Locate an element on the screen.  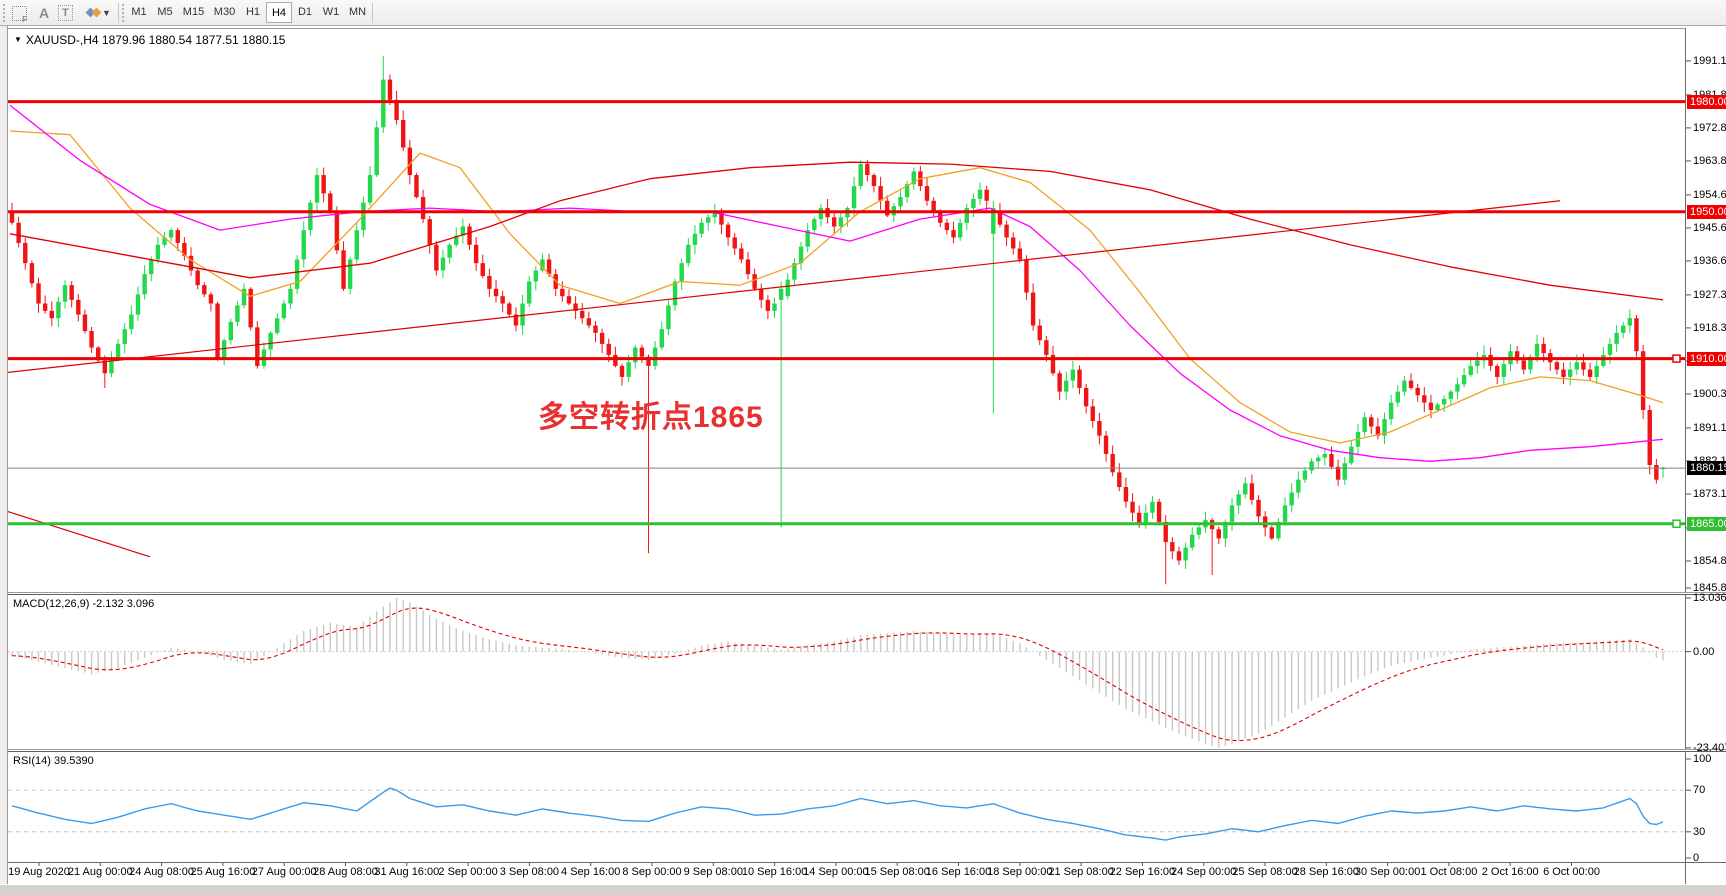
time-axis-label: 3 Sep 08:00 is located at coordinates (529, 872).